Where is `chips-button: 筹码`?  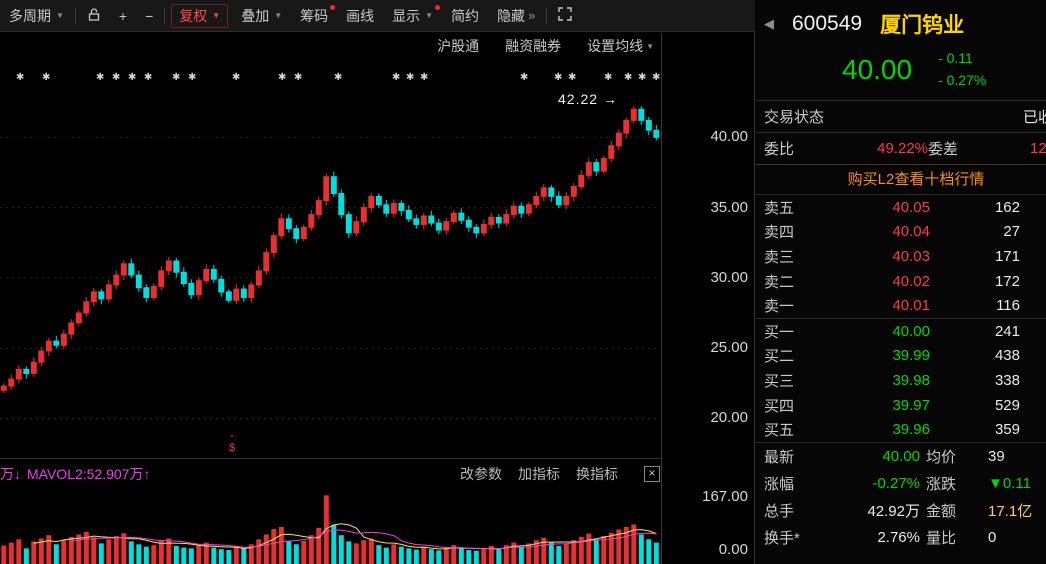
chips-button: 筹码 is located at coordinates (314, 15).